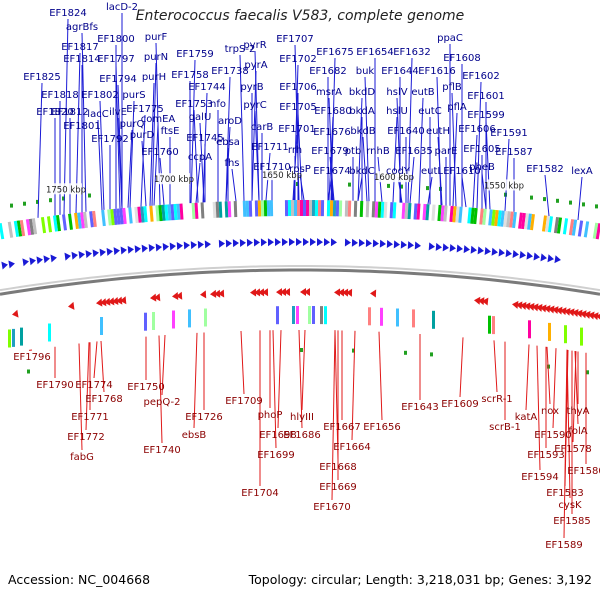 Image resolution: width=600 pixels, height=600 pixels. I want to click on forward-gene-label: rnhB, so click(378, 151).